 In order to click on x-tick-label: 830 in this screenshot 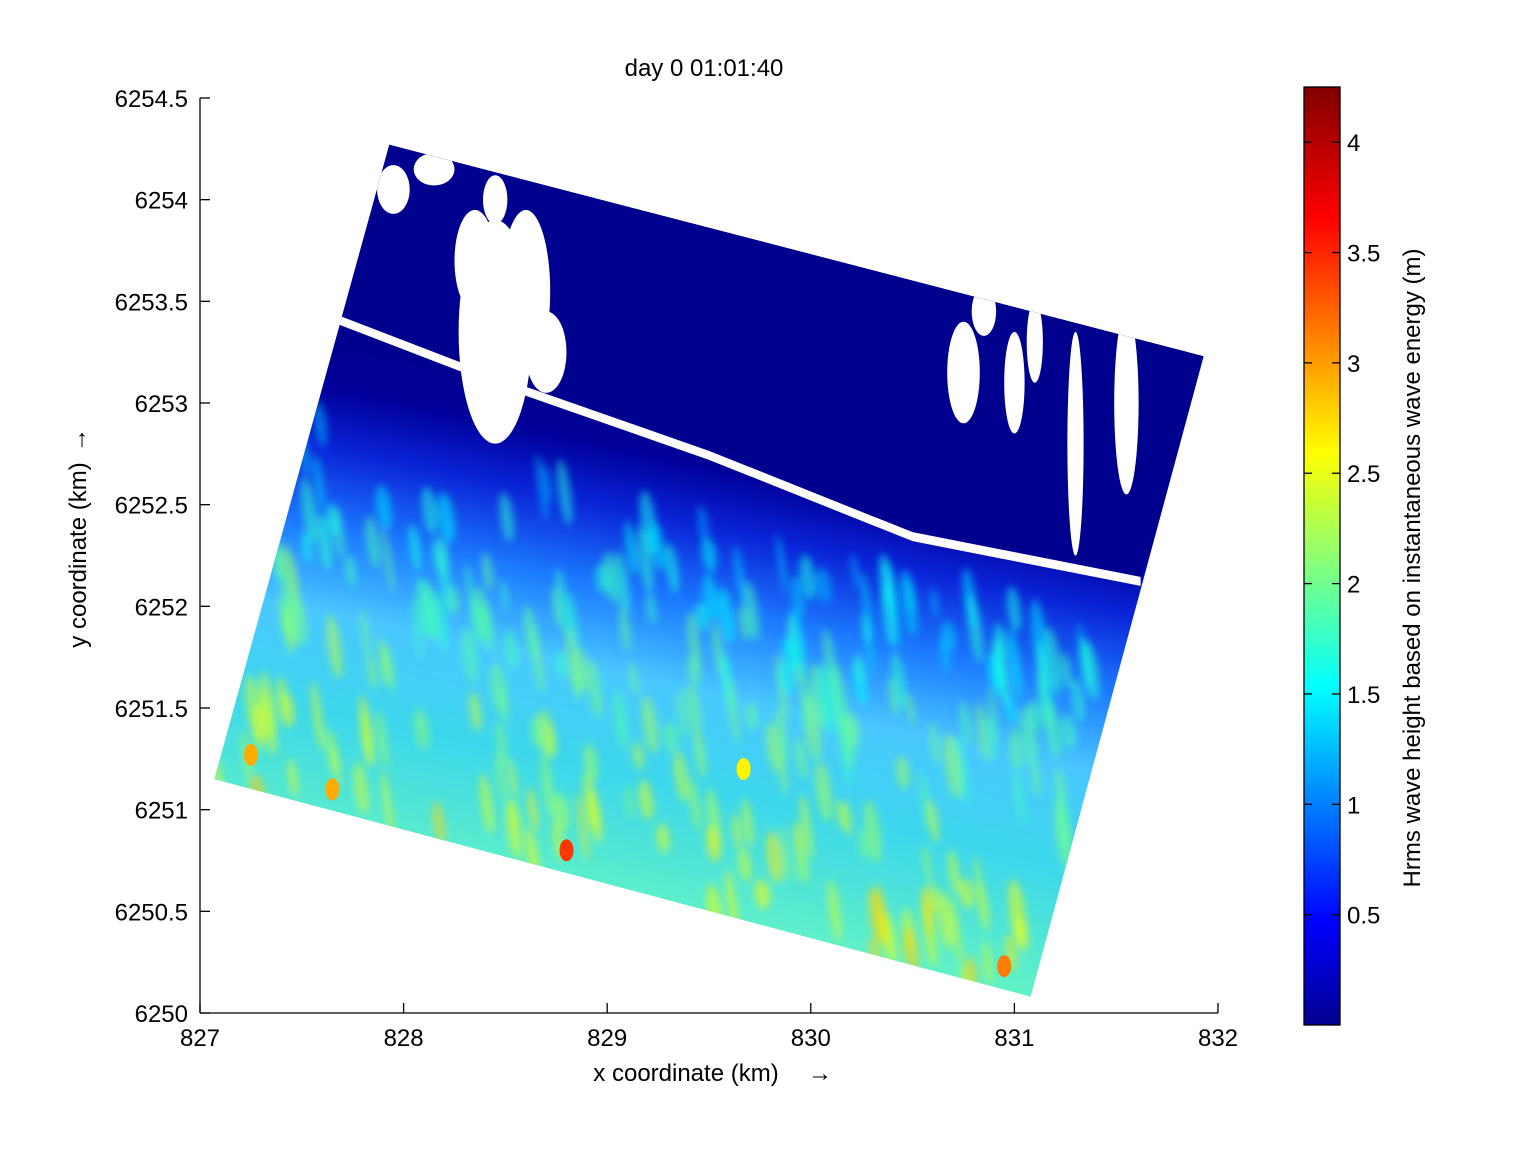, I will do `click(811, 1038)`.